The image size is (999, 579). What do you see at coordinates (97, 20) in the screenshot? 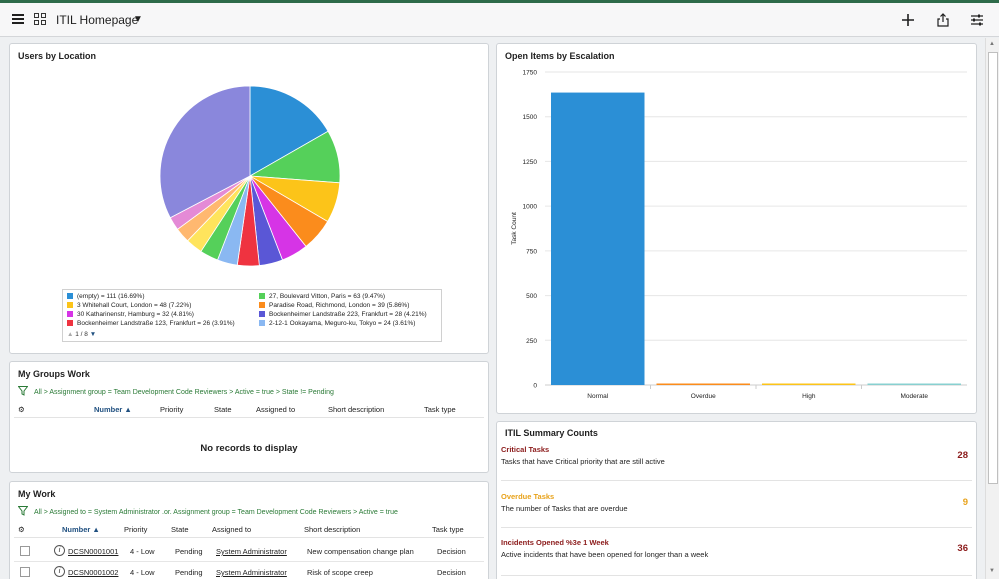
I see `page-title: ITIL Homepage` at bounding box center [97, 20].